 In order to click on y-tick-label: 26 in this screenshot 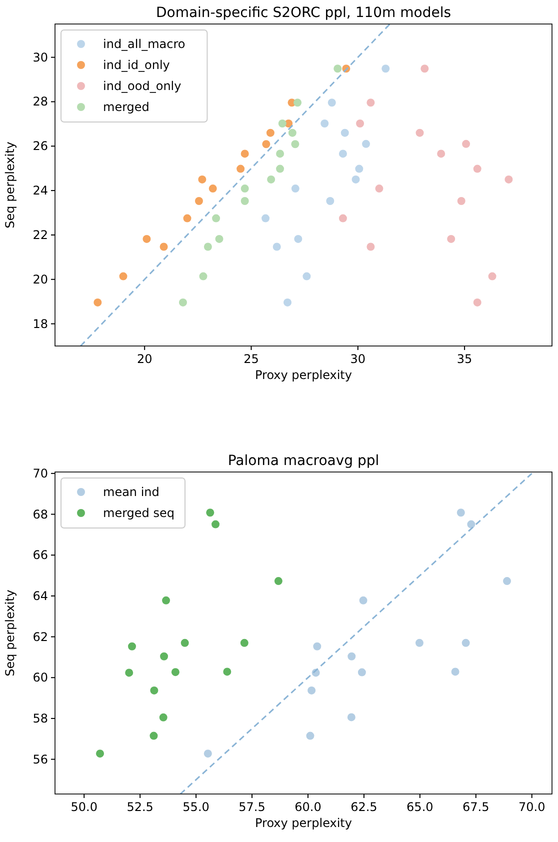, I will do `click(40, 146)`.